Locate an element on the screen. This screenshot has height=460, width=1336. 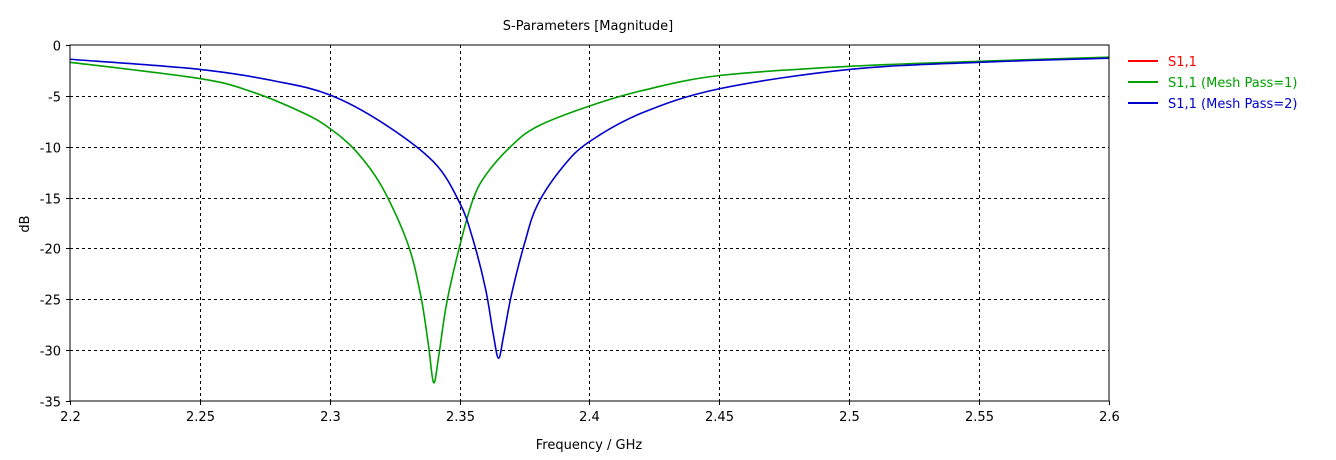
x-tick-label: 2.35 is located at coordinates (460, 417).